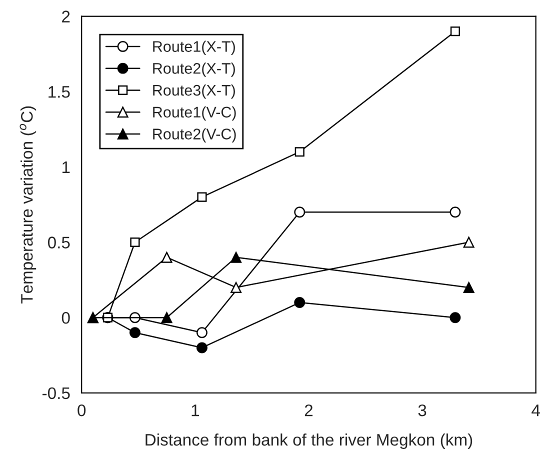  Describe the element at coordinates (194, 47) in the screenshot. I see `legend-label: Route1(X-T)` at that location.